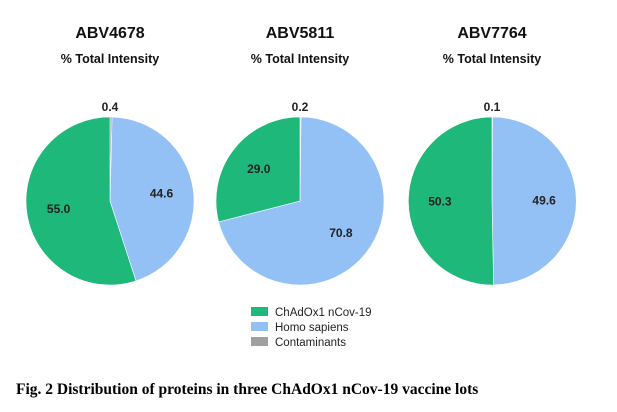 This screenshot has height=412, width=617. I want to click on data-label: 0.1, so click(492, 107).